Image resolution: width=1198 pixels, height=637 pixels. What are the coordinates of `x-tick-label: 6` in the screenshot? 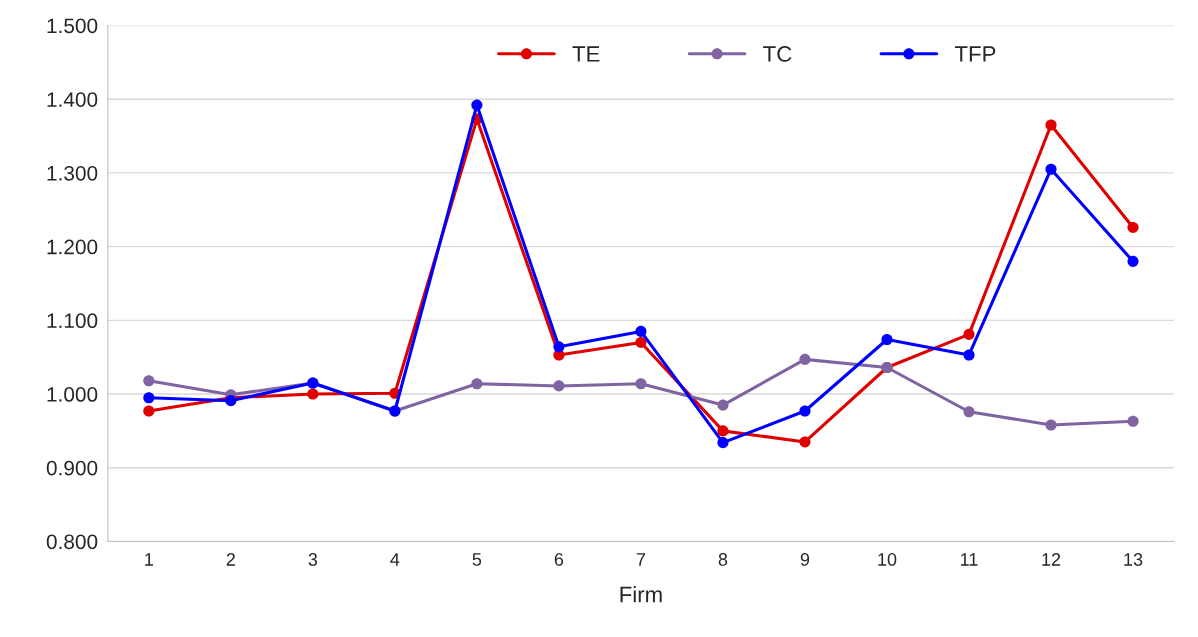 It's located at (559, 559).